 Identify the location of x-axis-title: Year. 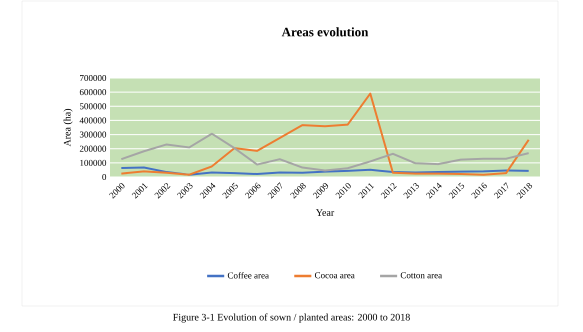
(325, 212).